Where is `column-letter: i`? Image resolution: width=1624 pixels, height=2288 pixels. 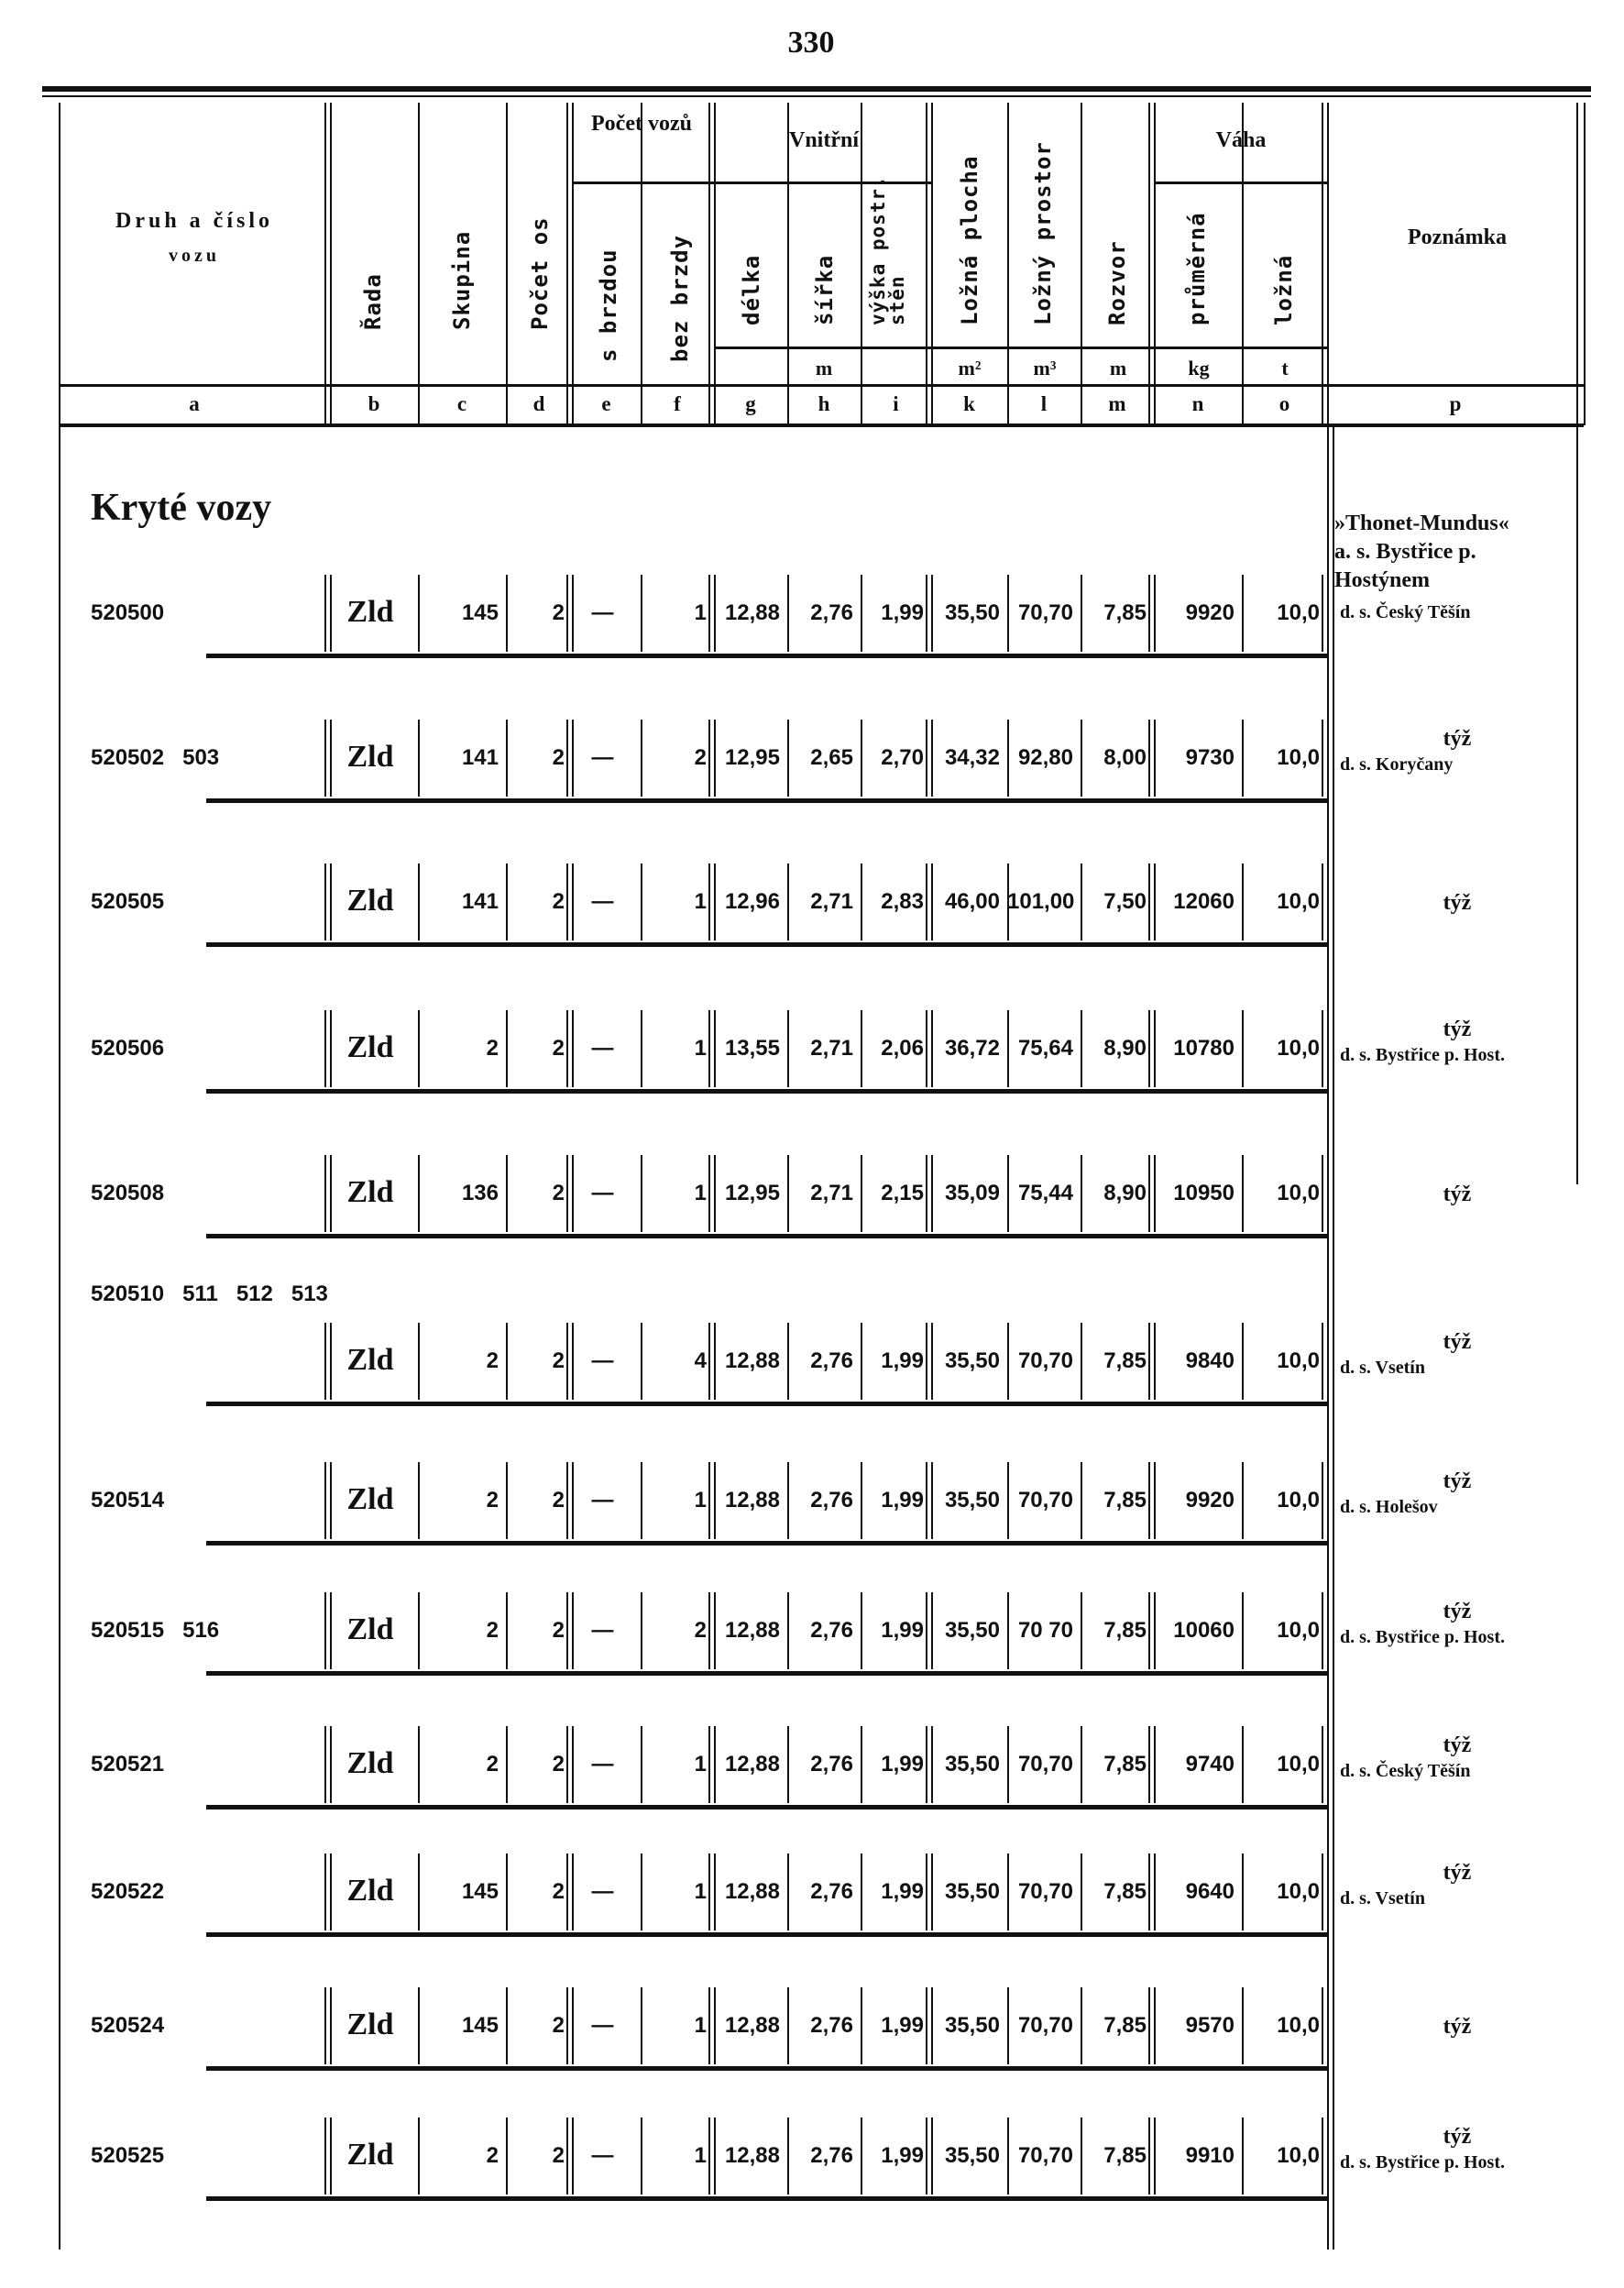
column-letter: i is located at coordinates (896, 403).